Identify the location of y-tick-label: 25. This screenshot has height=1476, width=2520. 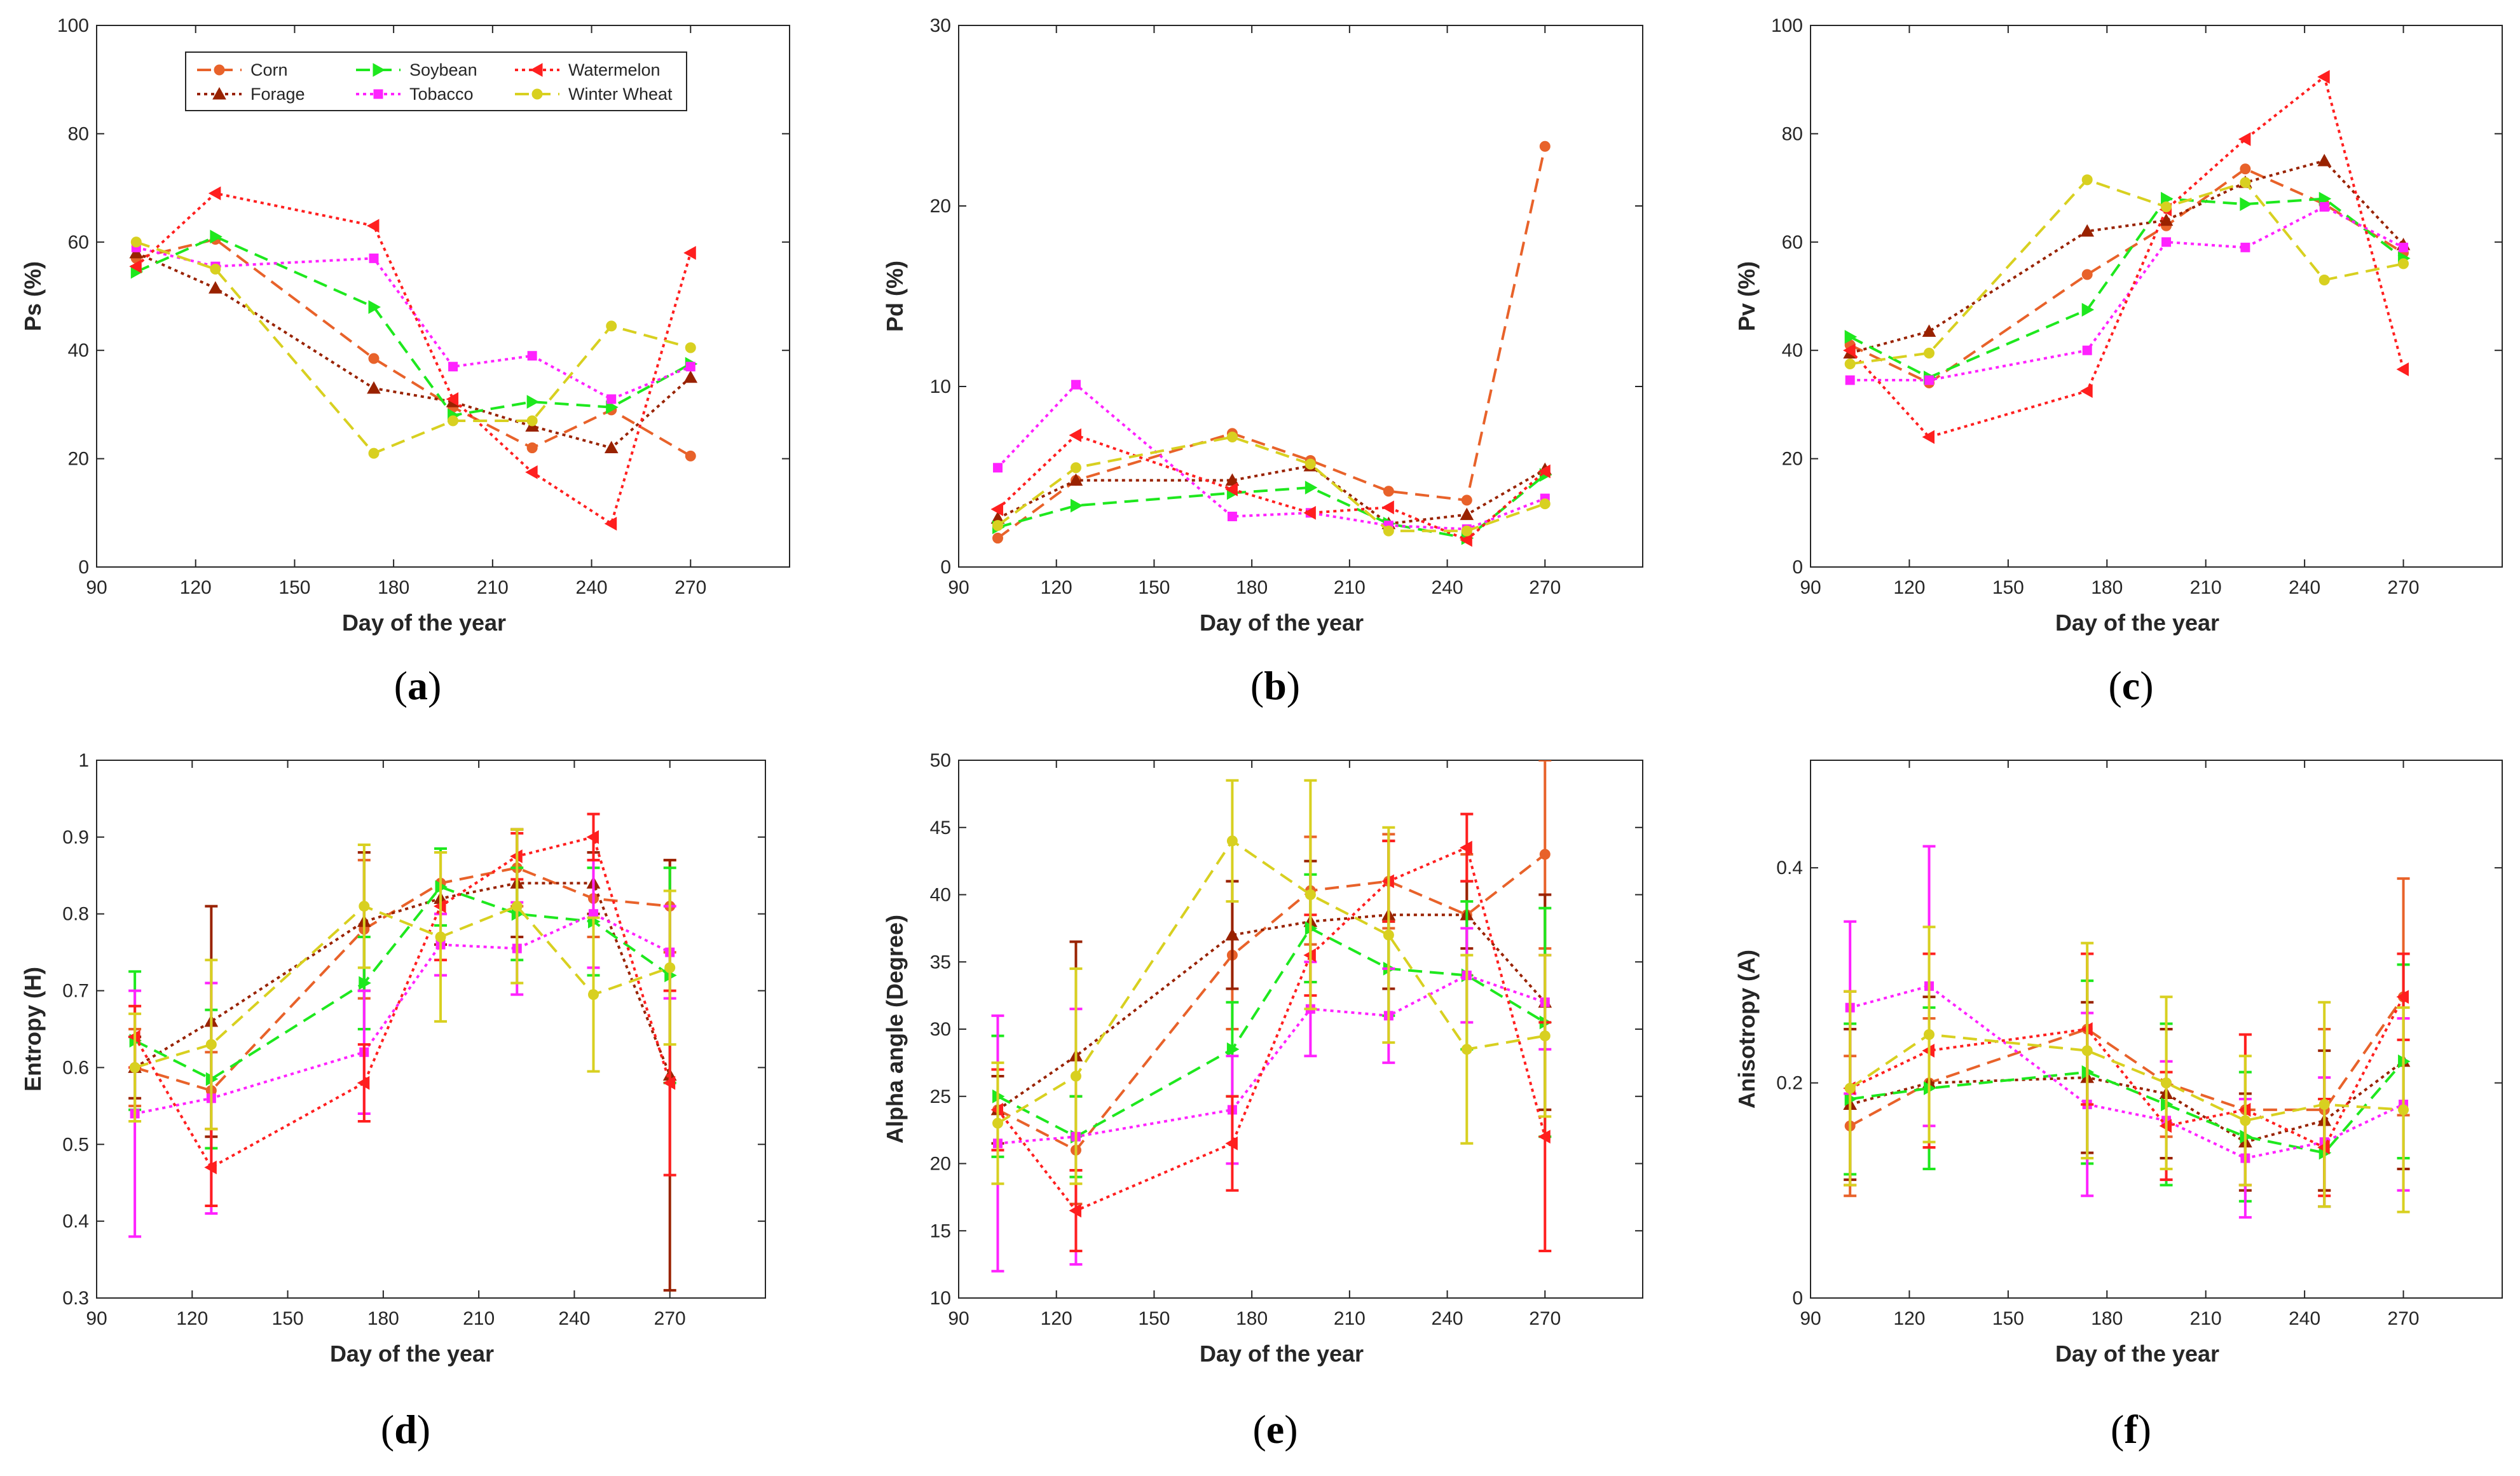
(940, 1096).